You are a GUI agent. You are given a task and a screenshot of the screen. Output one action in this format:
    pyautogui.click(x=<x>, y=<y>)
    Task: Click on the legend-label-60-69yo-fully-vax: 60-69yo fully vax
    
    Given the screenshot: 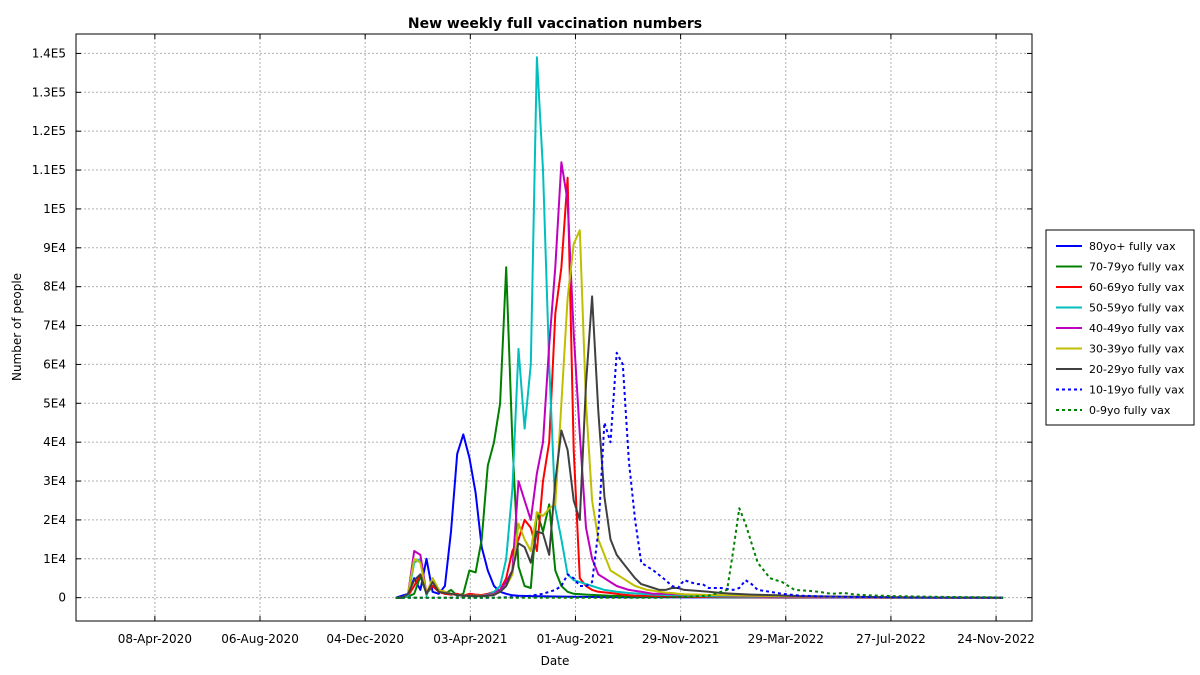 What is the action you would take?
    pyautogui.click(x=1137, y=287)
    